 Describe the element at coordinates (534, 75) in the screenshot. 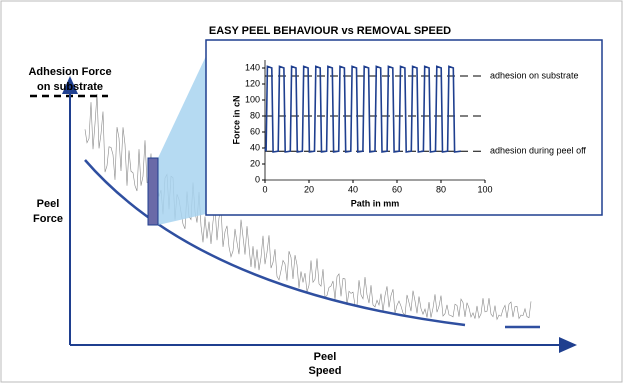

I see `reference-label: adhesion on substrate` at that location.